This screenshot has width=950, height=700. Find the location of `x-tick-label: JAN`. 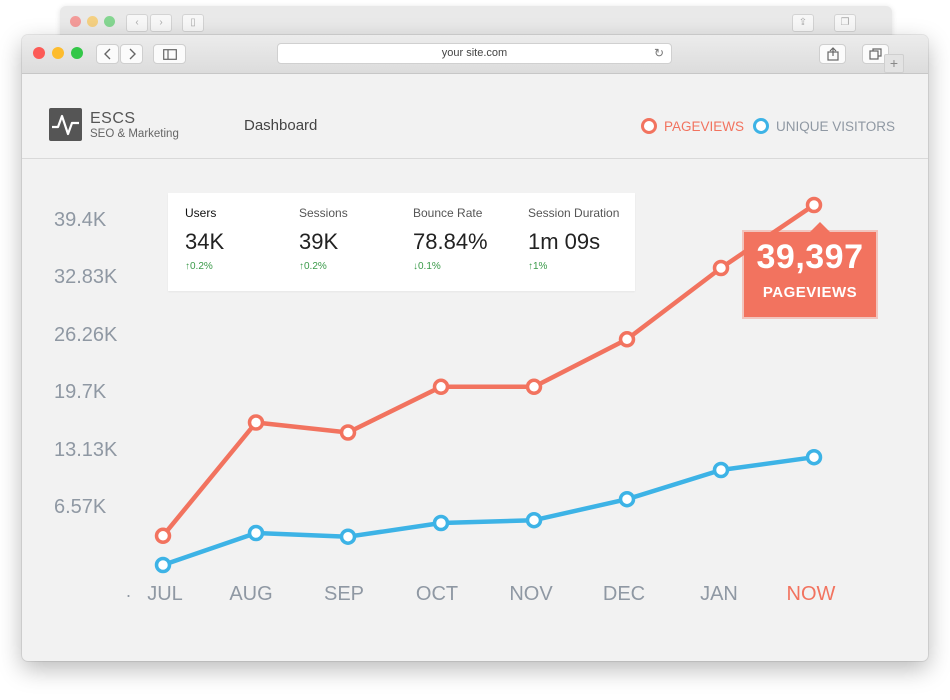

x-tick-label: JAN is located at coordinates (719, 594).